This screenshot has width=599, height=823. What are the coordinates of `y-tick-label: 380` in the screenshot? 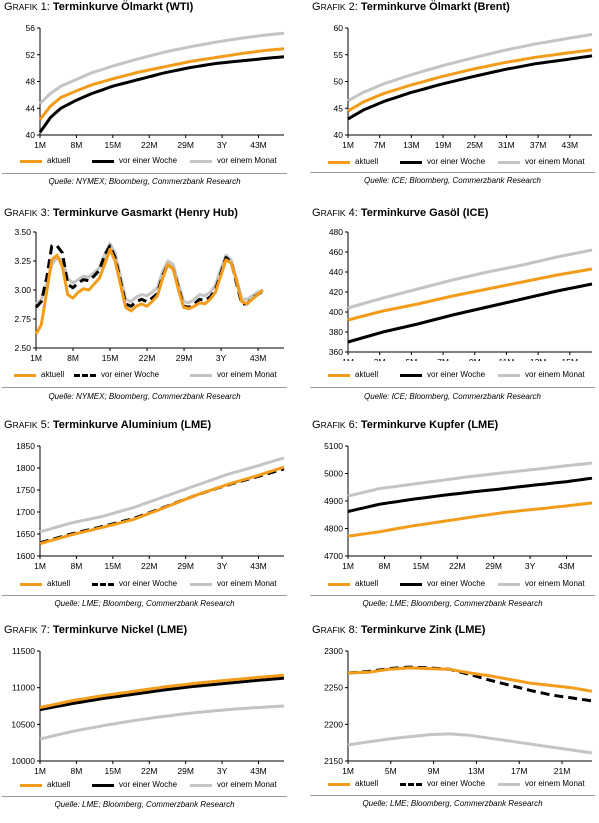 It's located at (336, 332).